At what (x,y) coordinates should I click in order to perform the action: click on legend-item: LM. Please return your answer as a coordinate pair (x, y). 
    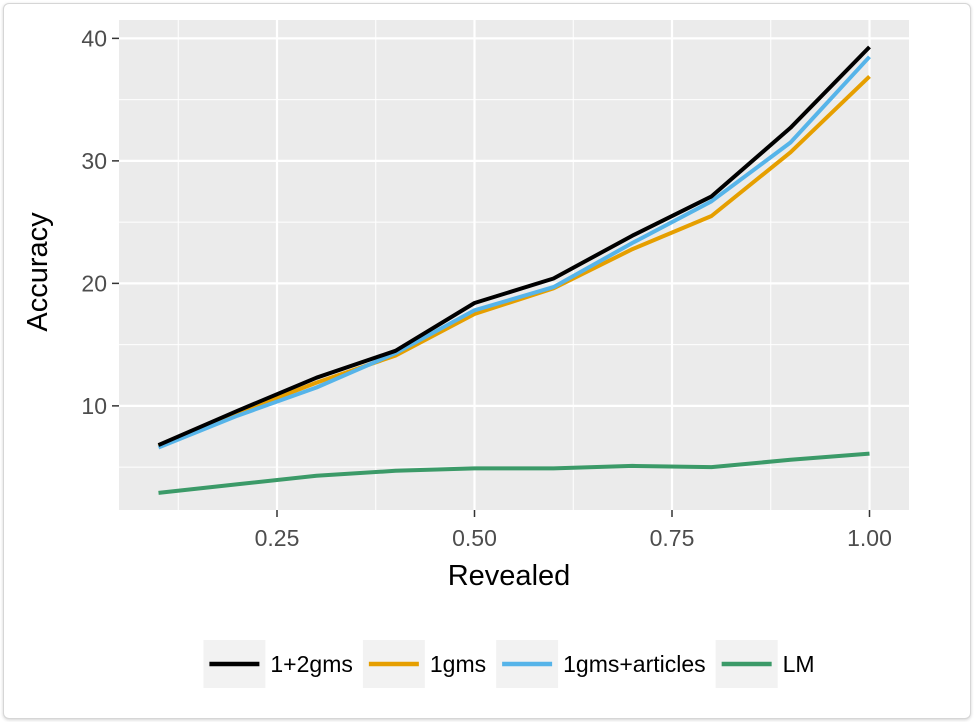
    Looking at the image, I should click on (765, 664).